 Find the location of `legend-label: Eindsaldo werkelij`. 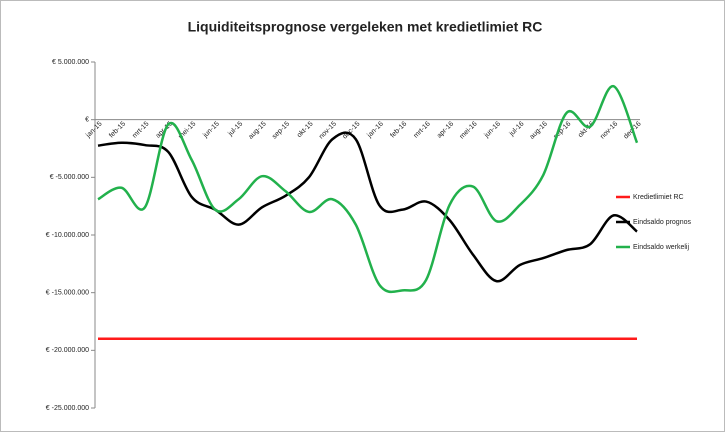

legend-label: Eindsaldo werkelij is located at coordinates (661, 247).